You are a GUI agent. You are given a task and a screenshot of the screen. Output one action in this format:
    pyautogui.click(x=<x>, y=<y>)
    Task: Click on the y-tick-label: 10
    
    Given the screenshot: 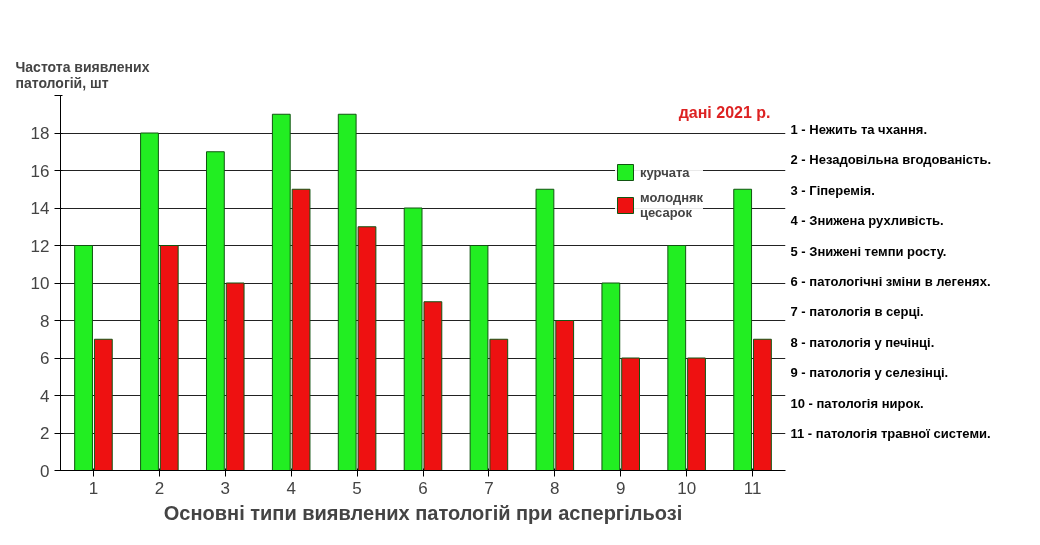 What is the action you would take?
    pyautogui.click(x=40, y=283)
    